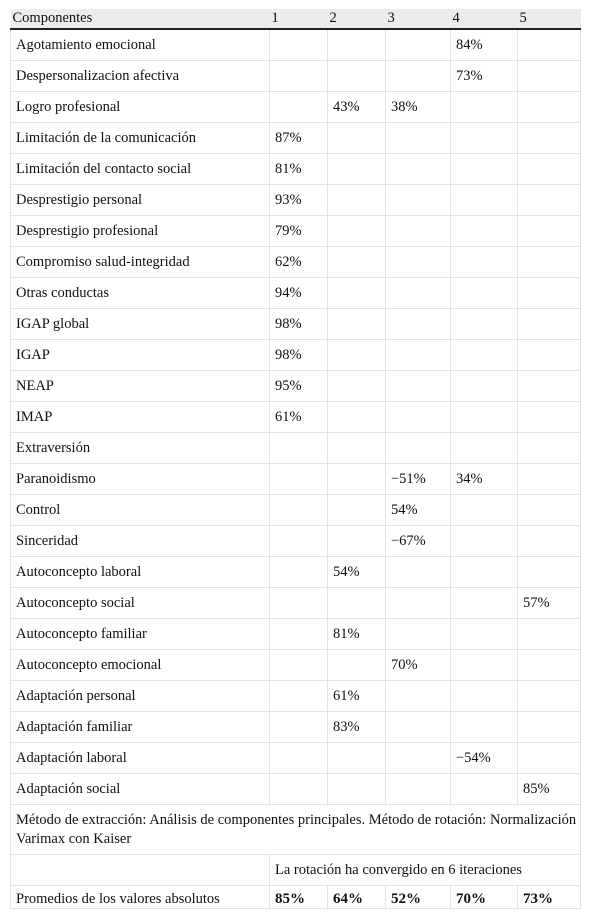  I want to click on loading-cell-4: 84%, so click(484, 44).